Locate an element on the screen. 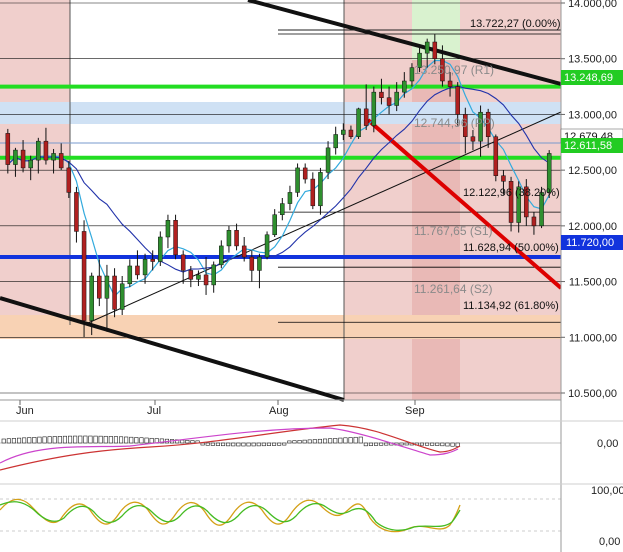  y-axis is located at coordinates (591, 276).